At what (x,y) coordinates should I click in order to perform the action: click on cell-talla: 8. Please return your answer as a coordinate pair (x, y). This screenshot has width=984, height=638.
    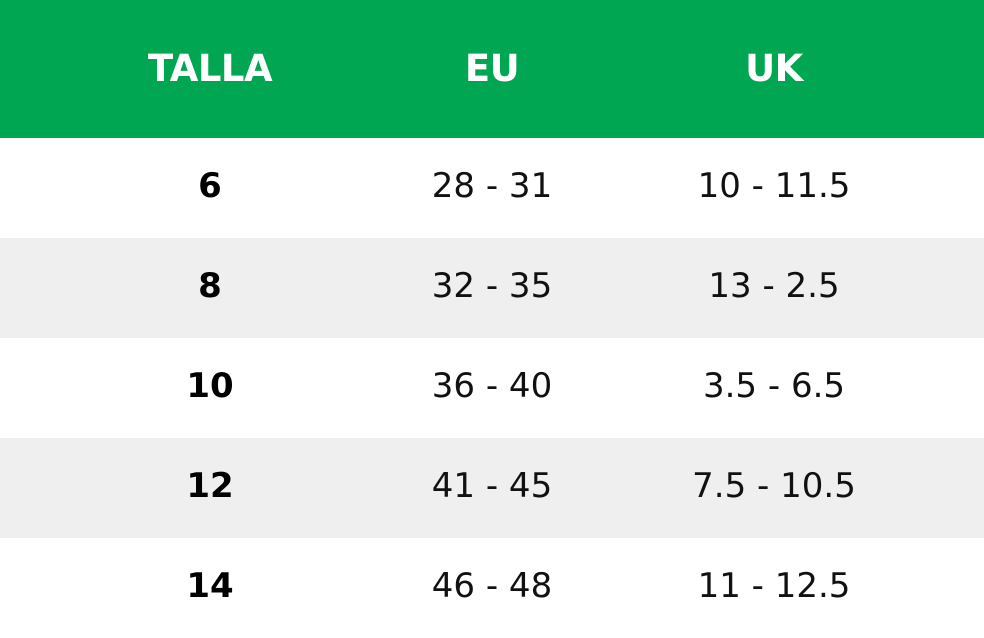
    Looking at the image, I should click on (210, 286).